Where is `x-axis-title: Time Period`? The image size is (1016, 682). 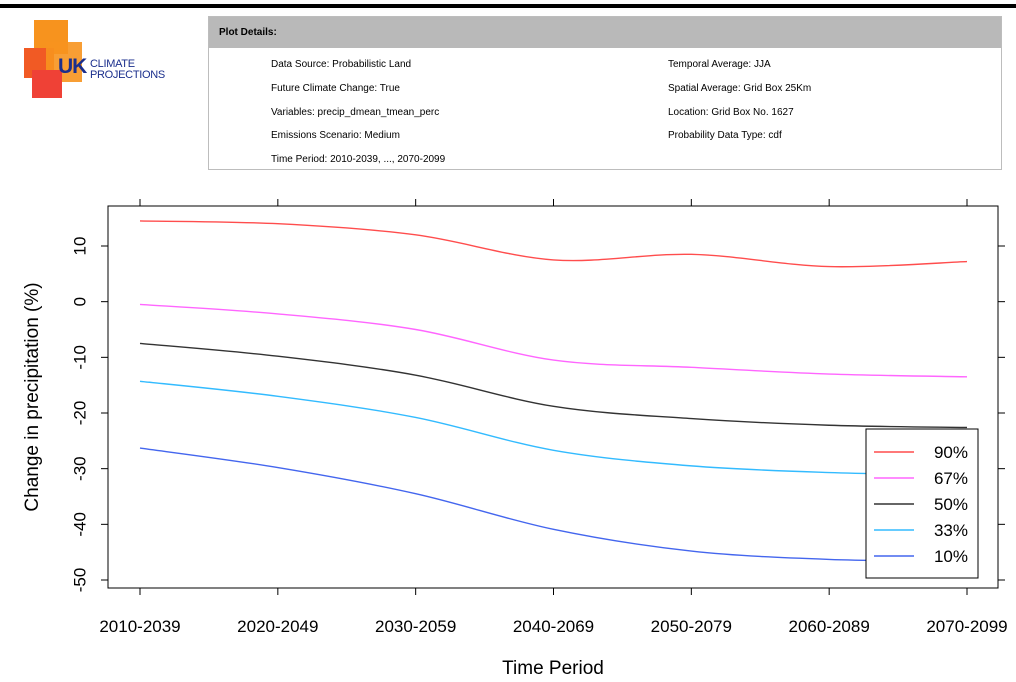 x-axis-title: Time Period is located at coordinates (553, 668).